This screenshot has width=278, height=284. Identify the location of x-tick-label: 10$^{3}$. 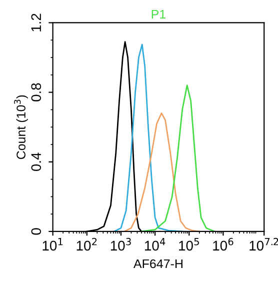
(120, 244).